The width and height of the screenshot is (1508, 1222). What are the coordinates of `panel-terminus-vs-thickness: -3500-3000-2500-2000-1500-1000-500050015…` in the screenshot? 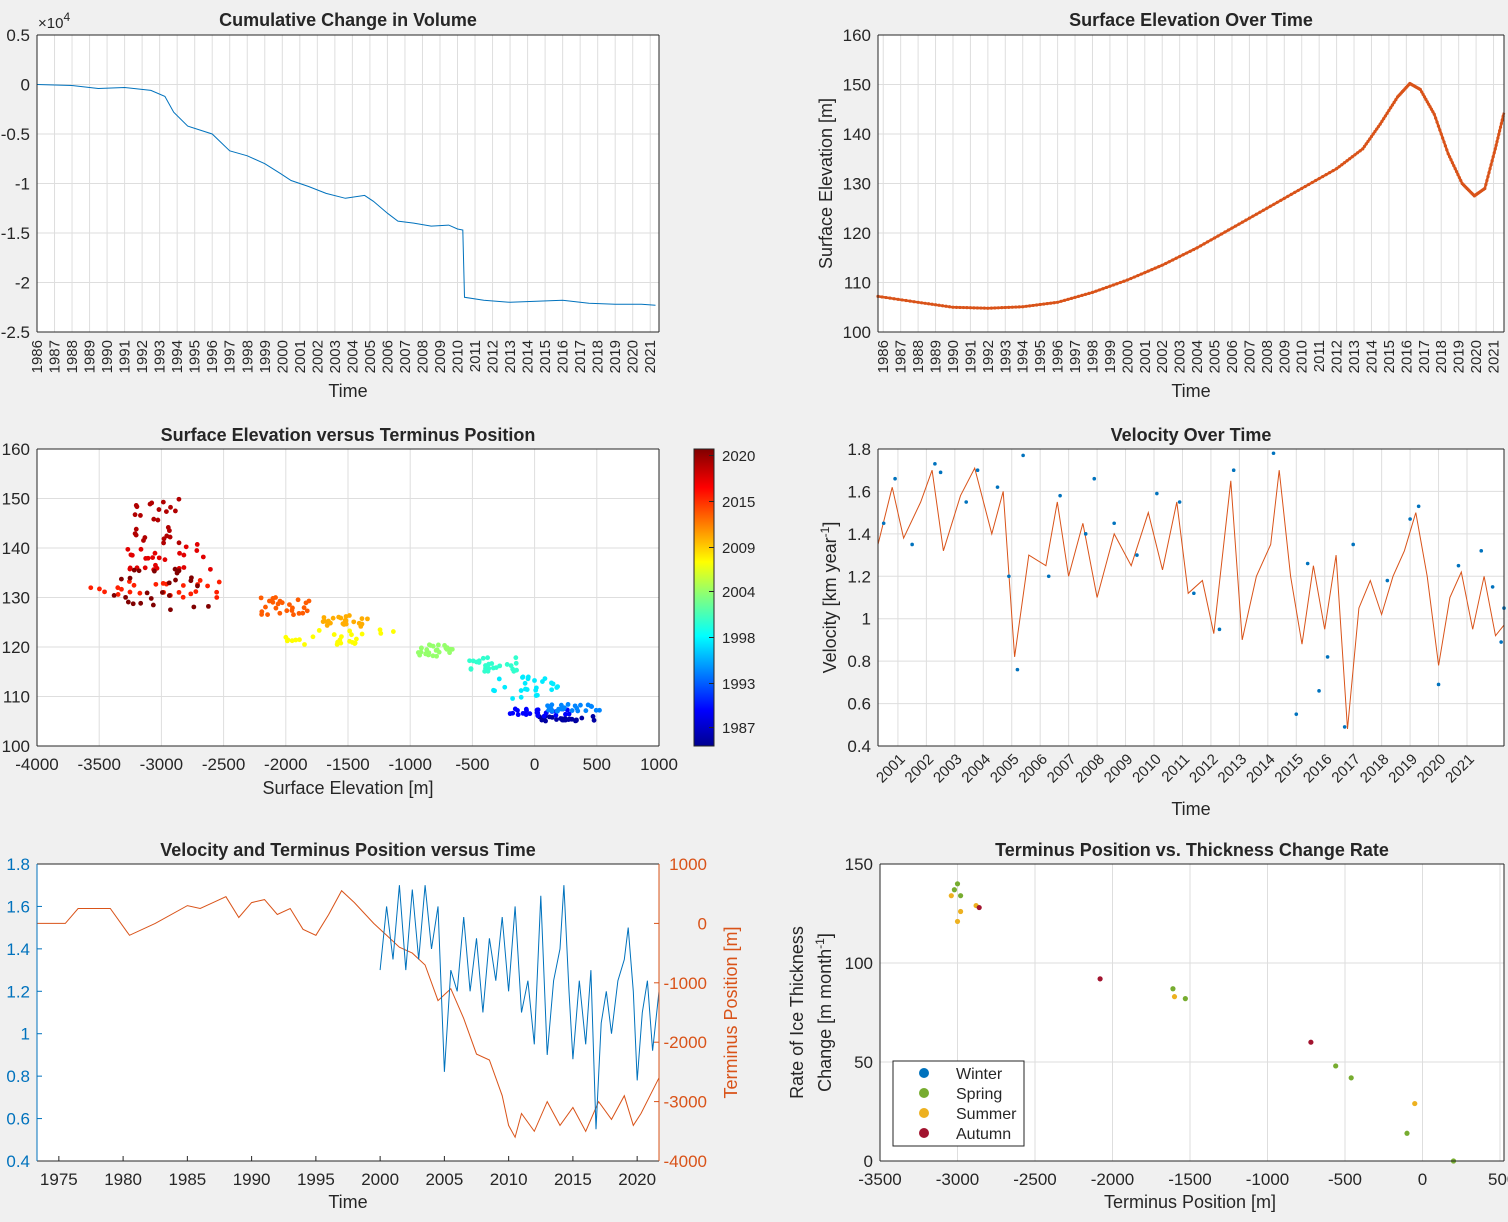 It's located at (1147, 1026).